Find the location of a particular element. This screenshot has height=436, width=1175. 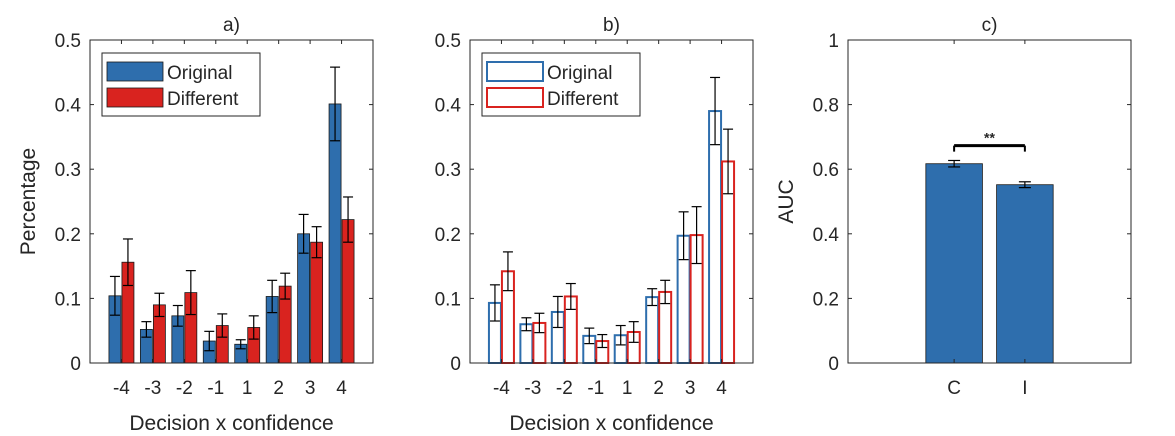

bar-value-C is located at coordinates (954, 263).